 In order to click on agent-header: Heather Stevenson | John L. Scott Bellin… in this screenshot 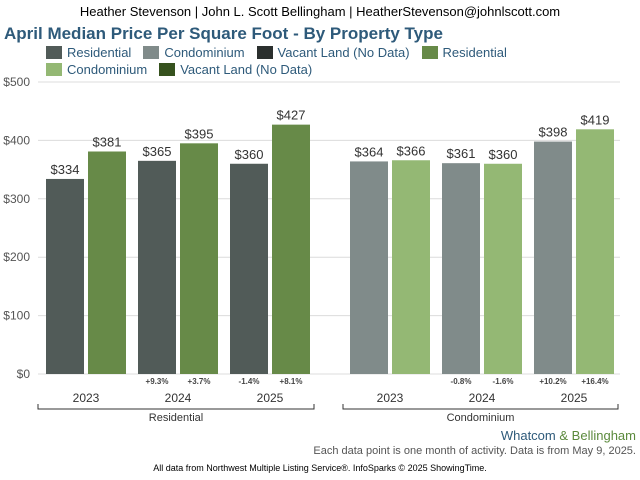, I will do `click(320, 11)`.